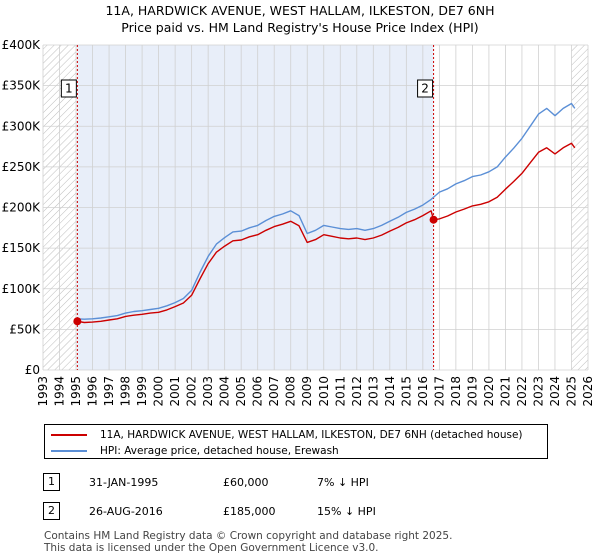 This screenshot has height=560, width=600. Describe the element at coordinates (51, 482) in the screenshot. I see `sale-marker-1: 1` at that location.